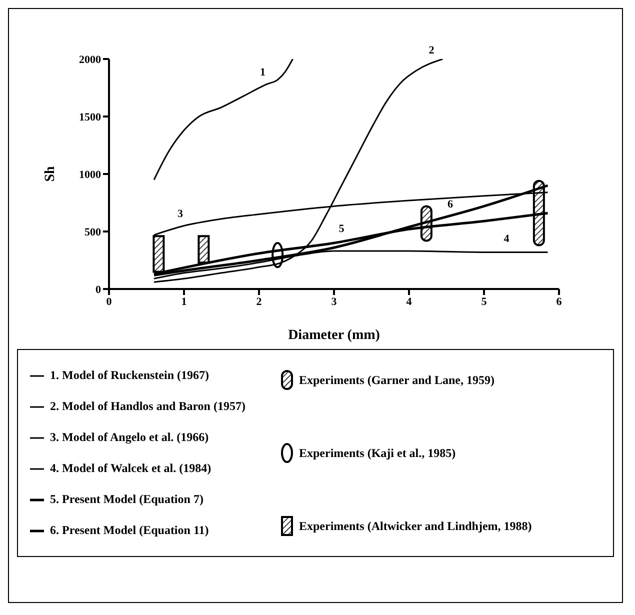  Describe the element at coordinates (415, 526) in the screenshot. I see `legend-label: Experiments (Altwicker and Lindhjem, 1988)` at that location.